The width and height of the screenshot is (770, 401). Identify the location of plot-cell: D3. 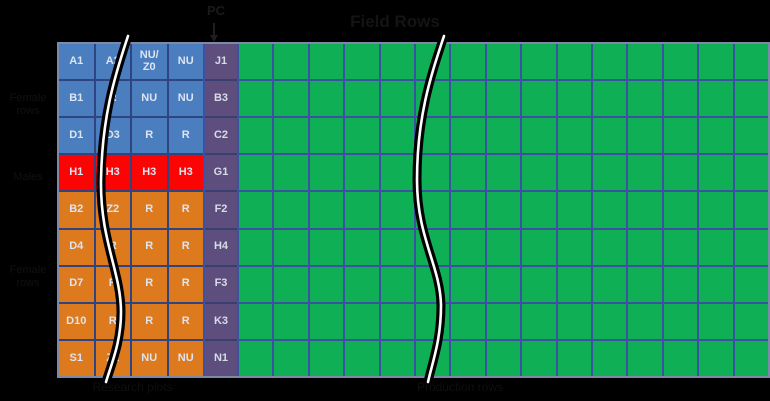
(112, 136).